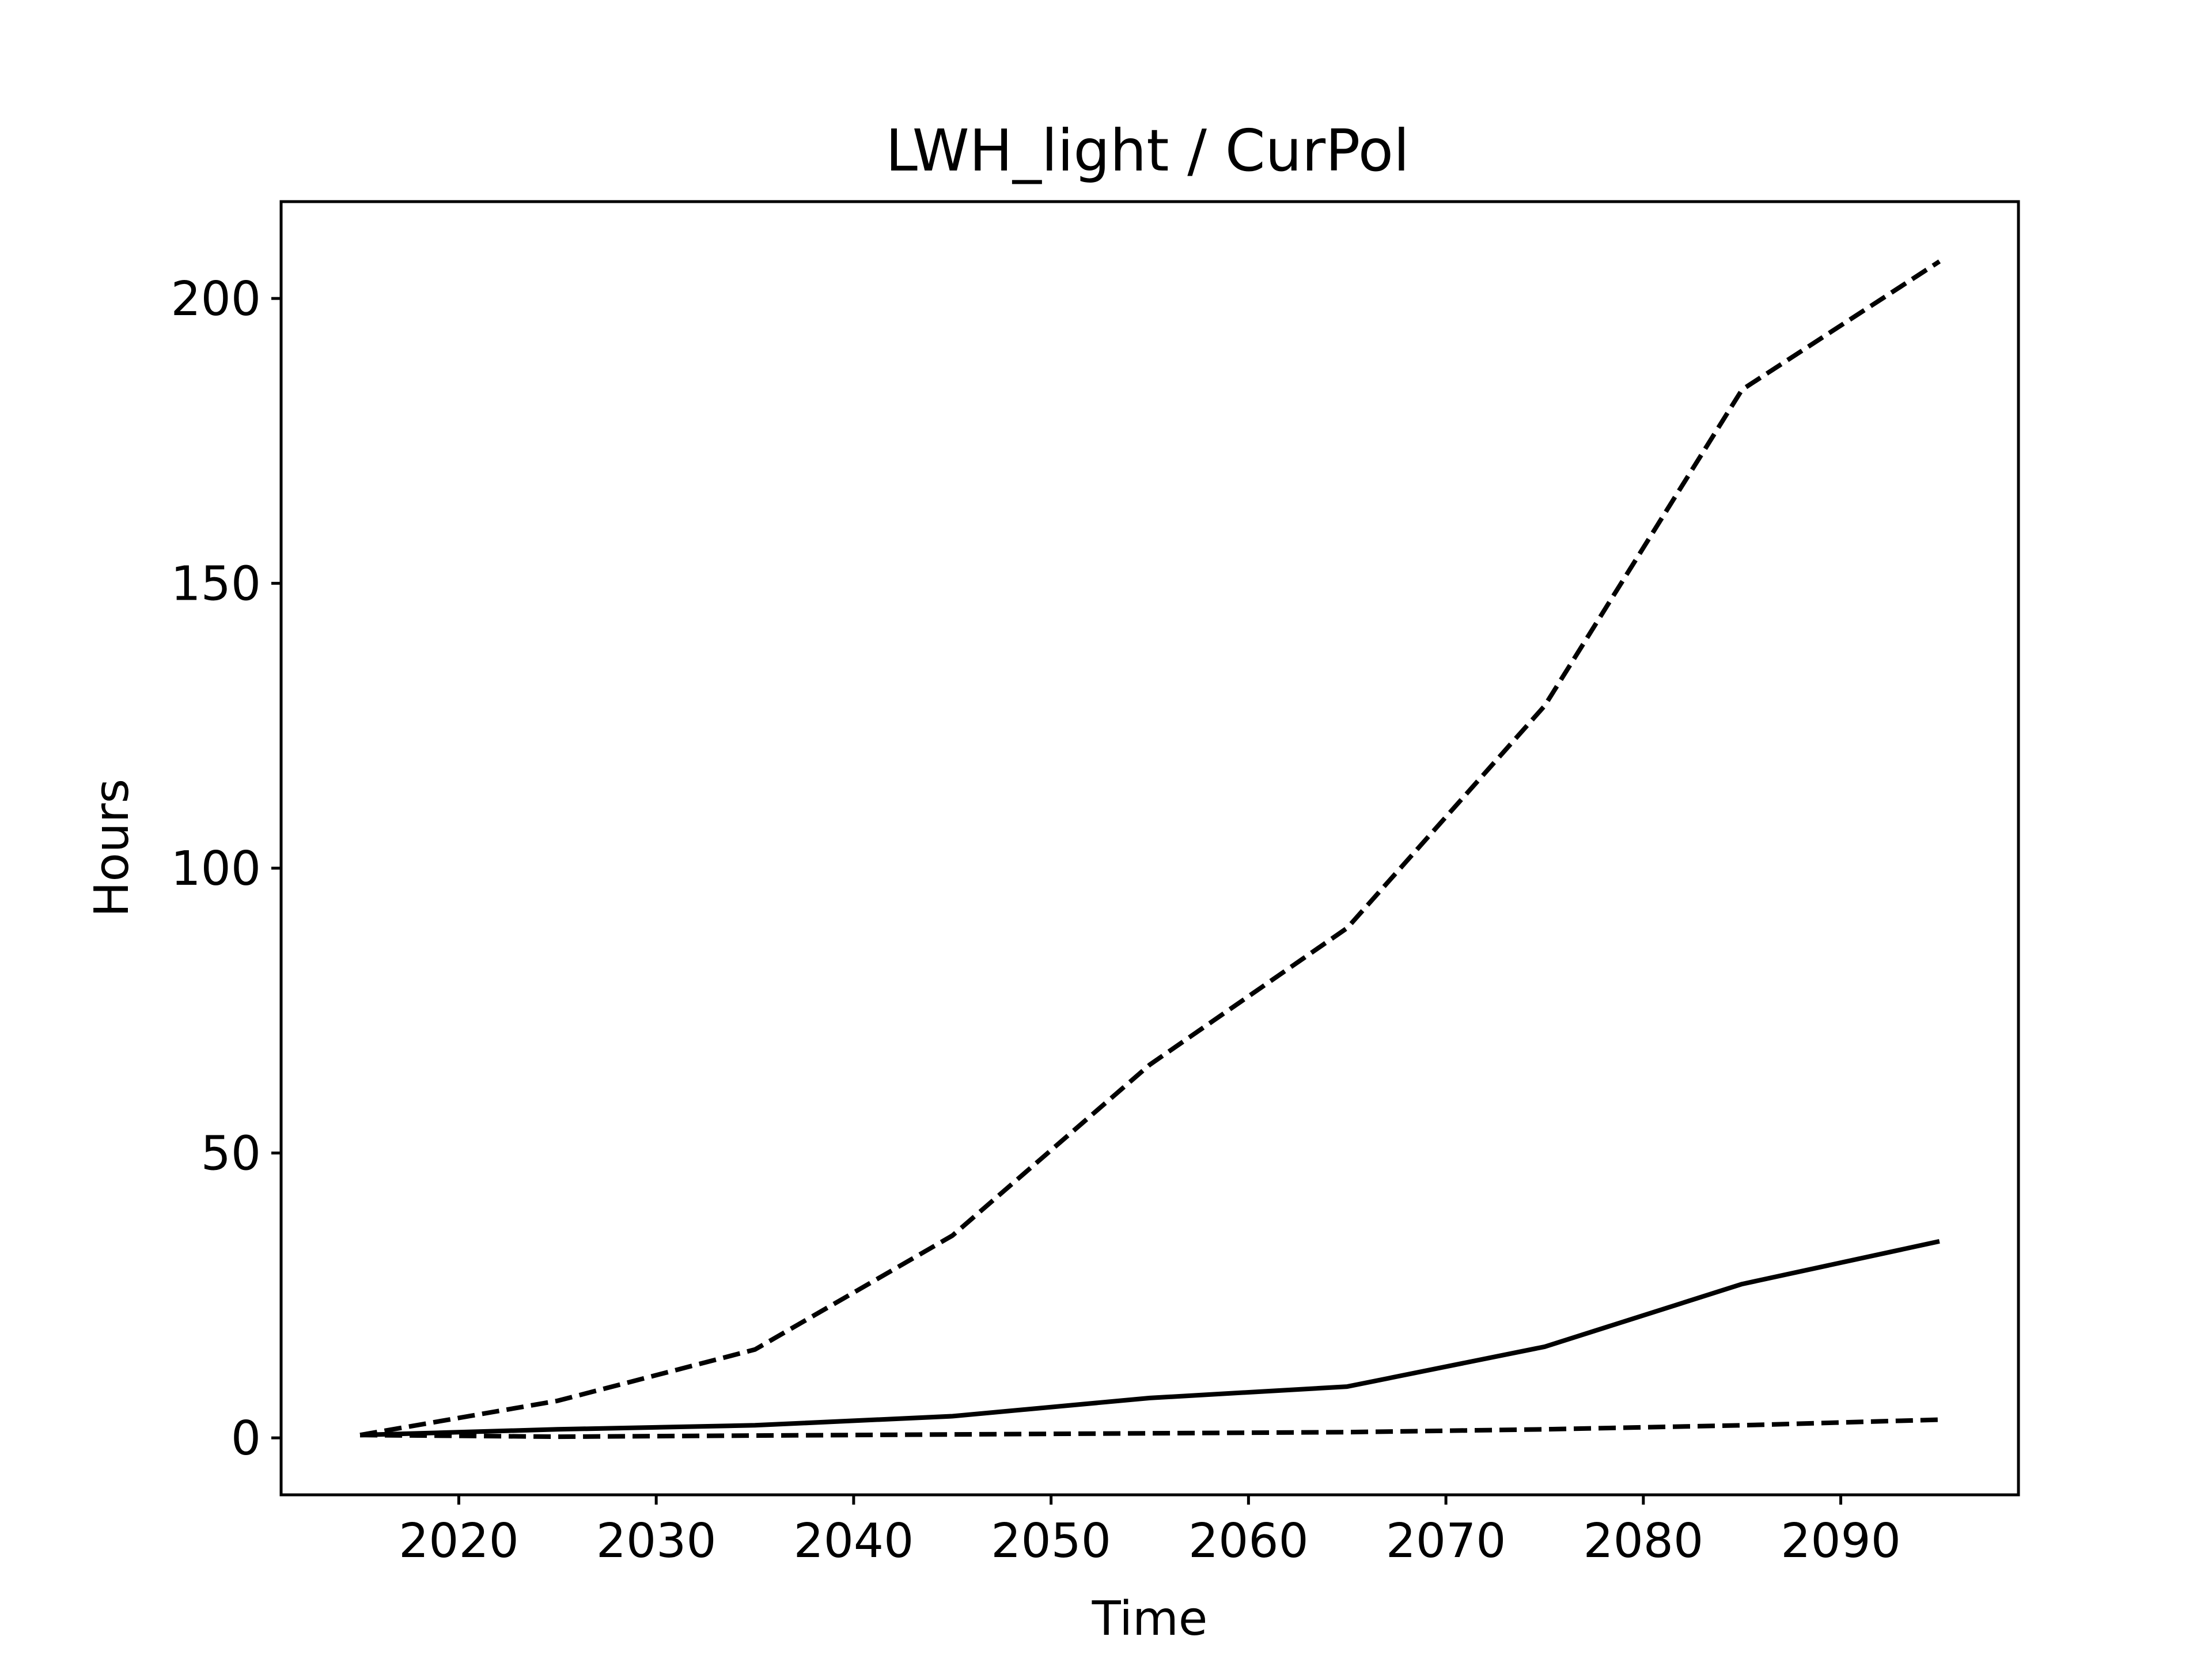 The height and width of the screenshot is (1659, 2212). I want to click on x-tick-label: 2060, so click(1248, 1541).